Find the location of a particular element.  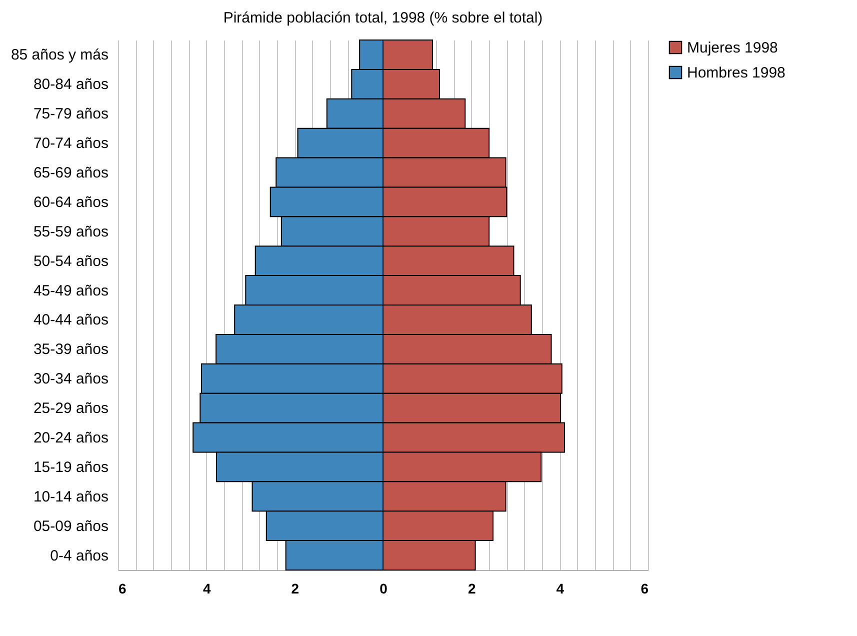

chart-title: Pirámide población total, 1998 (% sobre el total) is located at coordinates (383, 18).